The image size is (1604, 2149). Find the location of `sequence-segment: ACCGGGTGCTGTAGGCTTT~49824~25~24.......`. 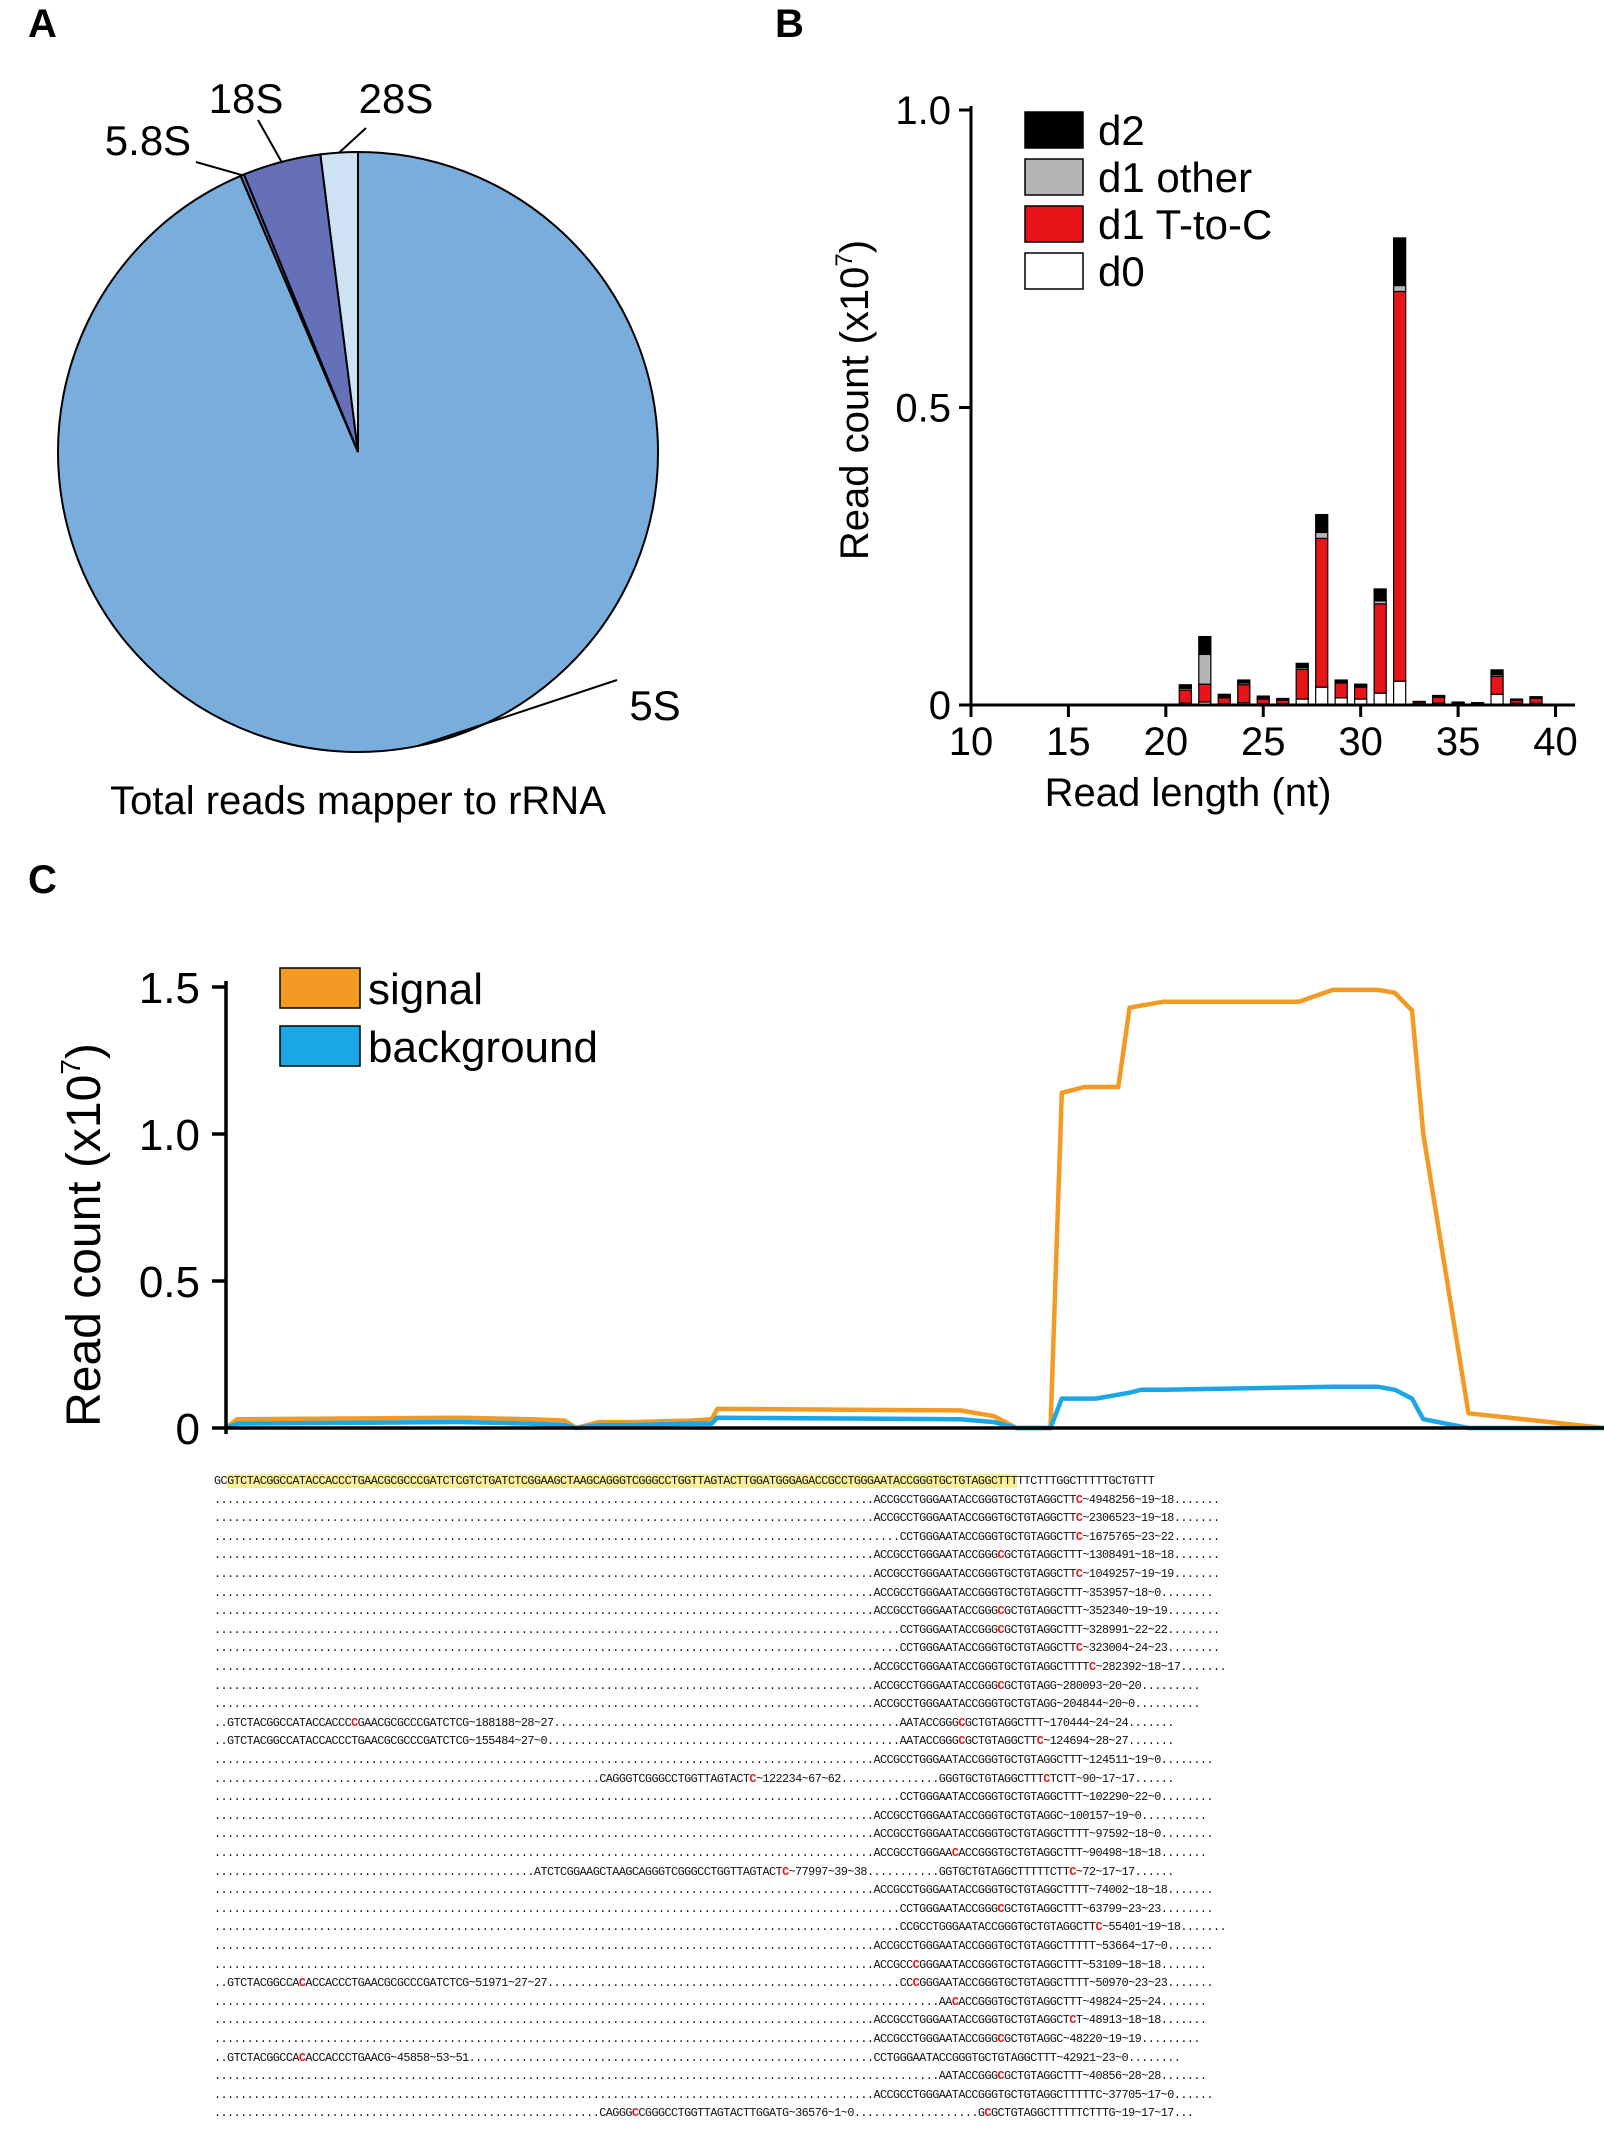

sequence-segment: ACCGGGTGCTGTAGGCTTT~49824~25~24....... is located at coordinates (1082, 2001).